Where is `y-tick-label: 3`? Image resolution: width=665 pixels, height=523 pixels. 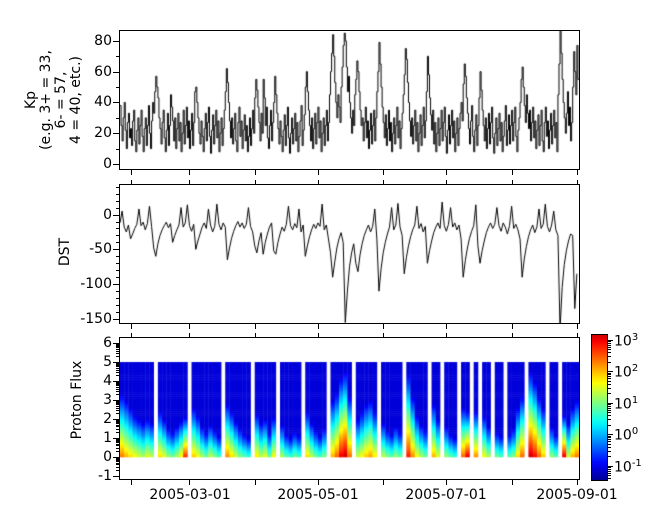
y-tick-label: 3 is located at coordinates (107, 400).